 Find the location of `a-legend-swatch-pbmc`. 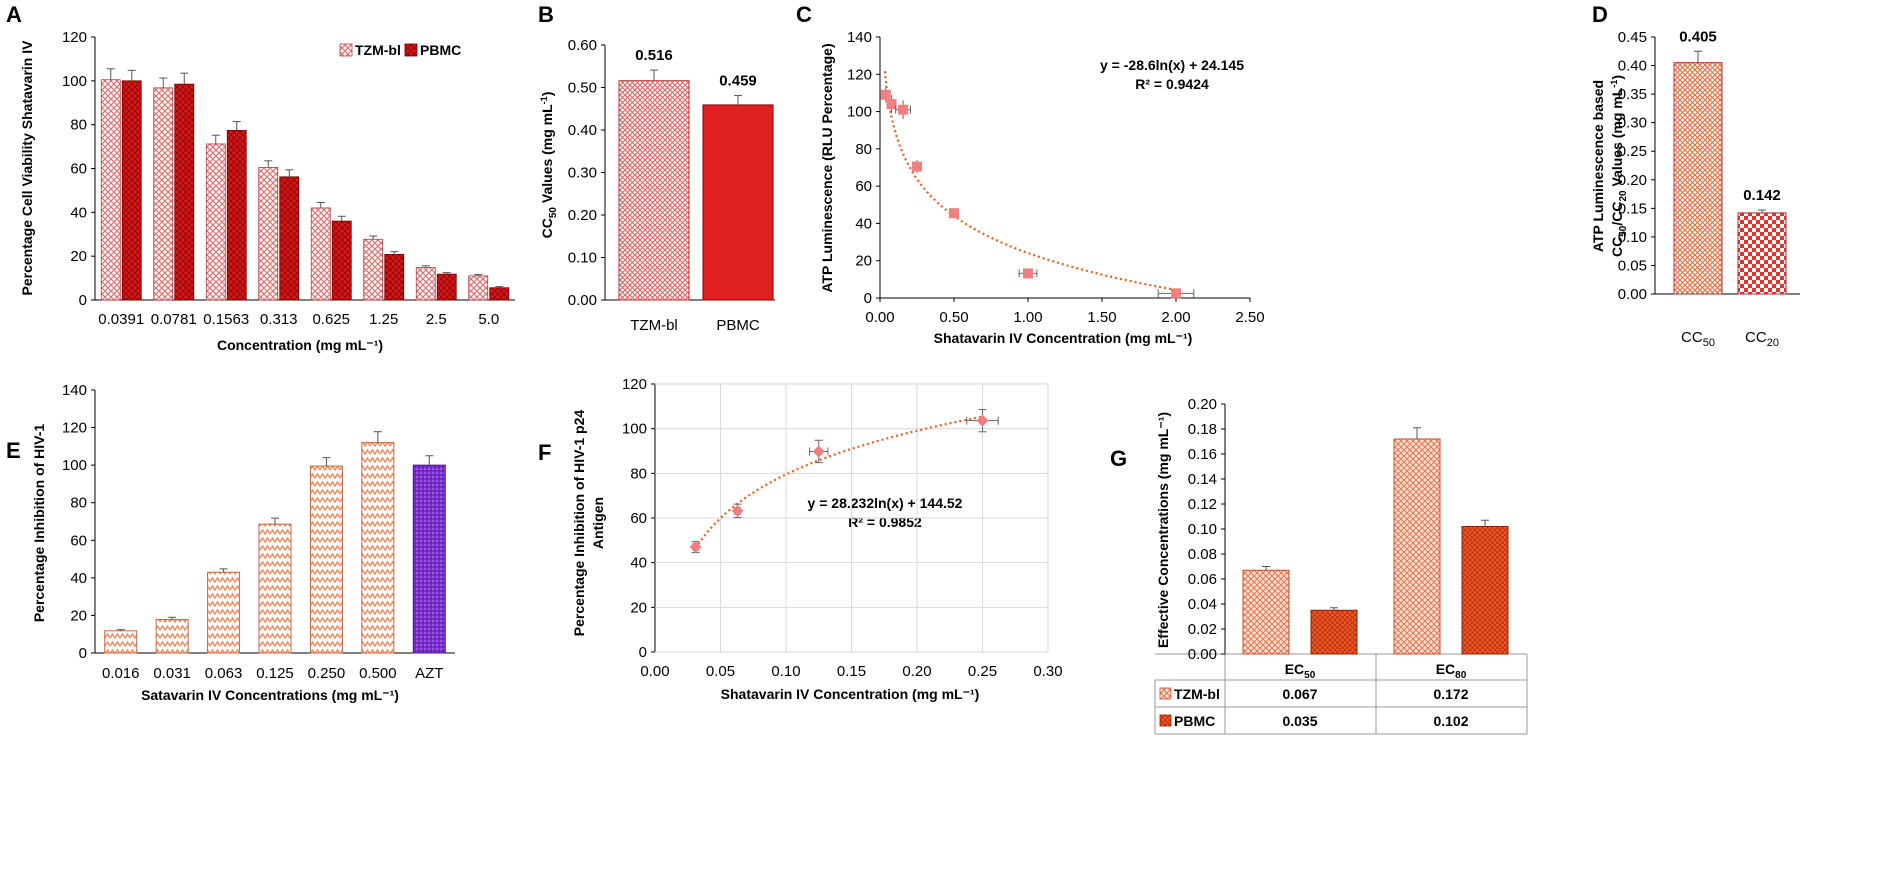

a-legend-swatch-pbmc is located at coordinates (411, 50).